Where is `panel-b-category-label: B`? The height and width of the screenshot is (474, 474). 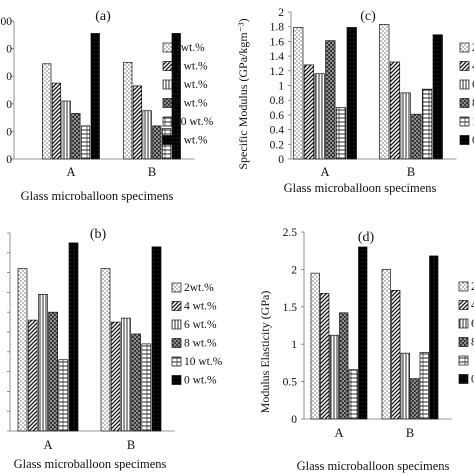 panel-b-category-label: B is located at coordinates (131, 445).